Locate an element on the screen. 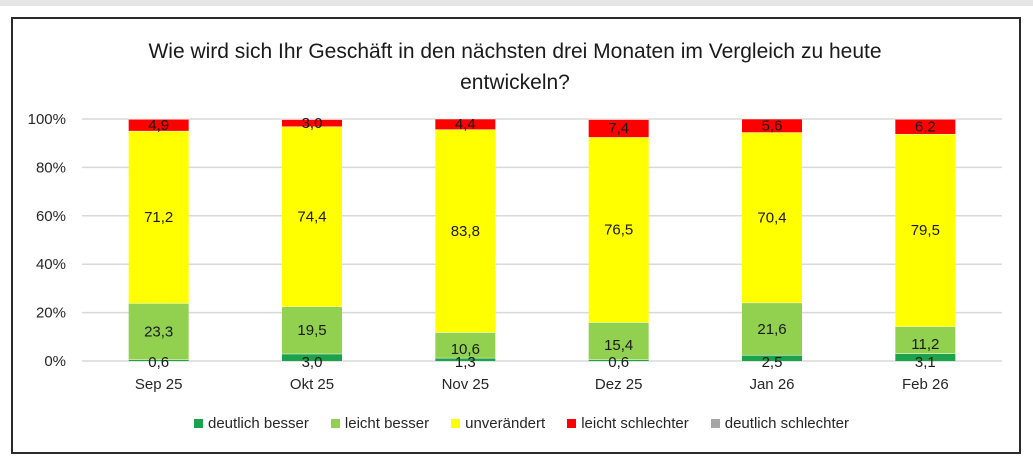  legend-item: unverändert is located at coordinates (498, 423).